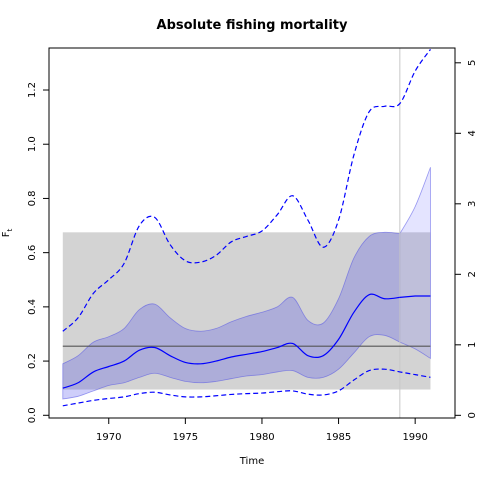 This screenshot has width=480, height=480. Describe the element at coordinates (415, 263) in the screenshot. I see `projection-band` at that location.